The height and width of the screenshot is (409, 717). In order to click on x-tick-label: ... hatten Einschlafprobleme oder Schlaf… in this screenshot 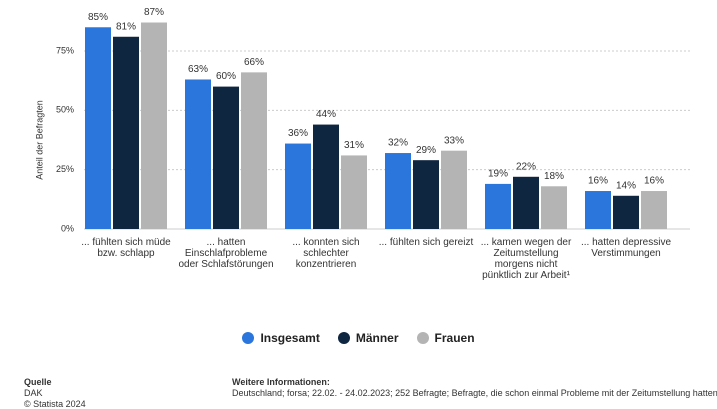, I will do `click(226, 253)`.